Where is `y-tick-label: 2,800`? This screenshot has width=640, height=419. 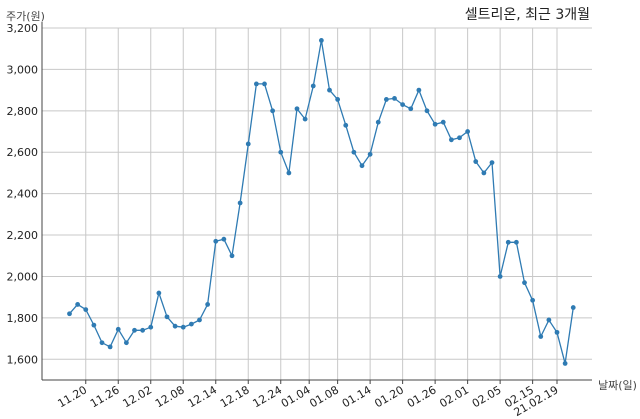 y-tick-label: 2,800 is located at coordinates (23, 111).